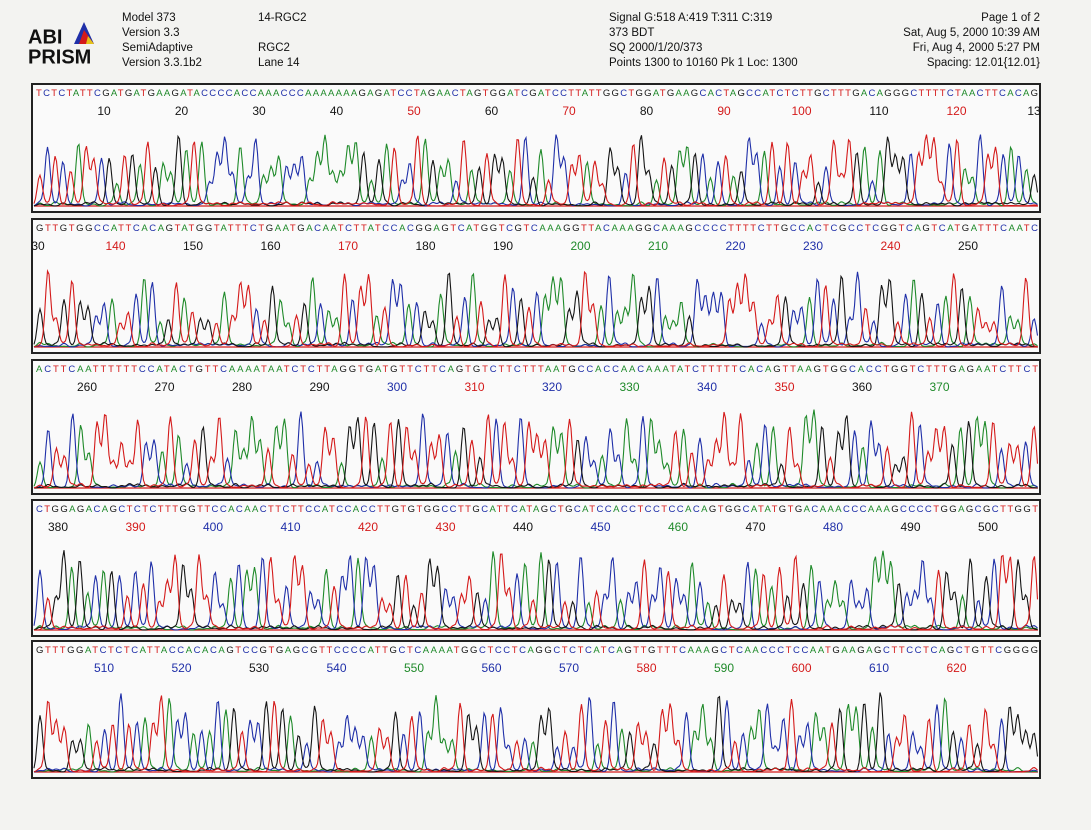  What do you see at coordinates (600, 527) in the screenshot?
I see `position-label: 450` at bounding box center [600, 527].